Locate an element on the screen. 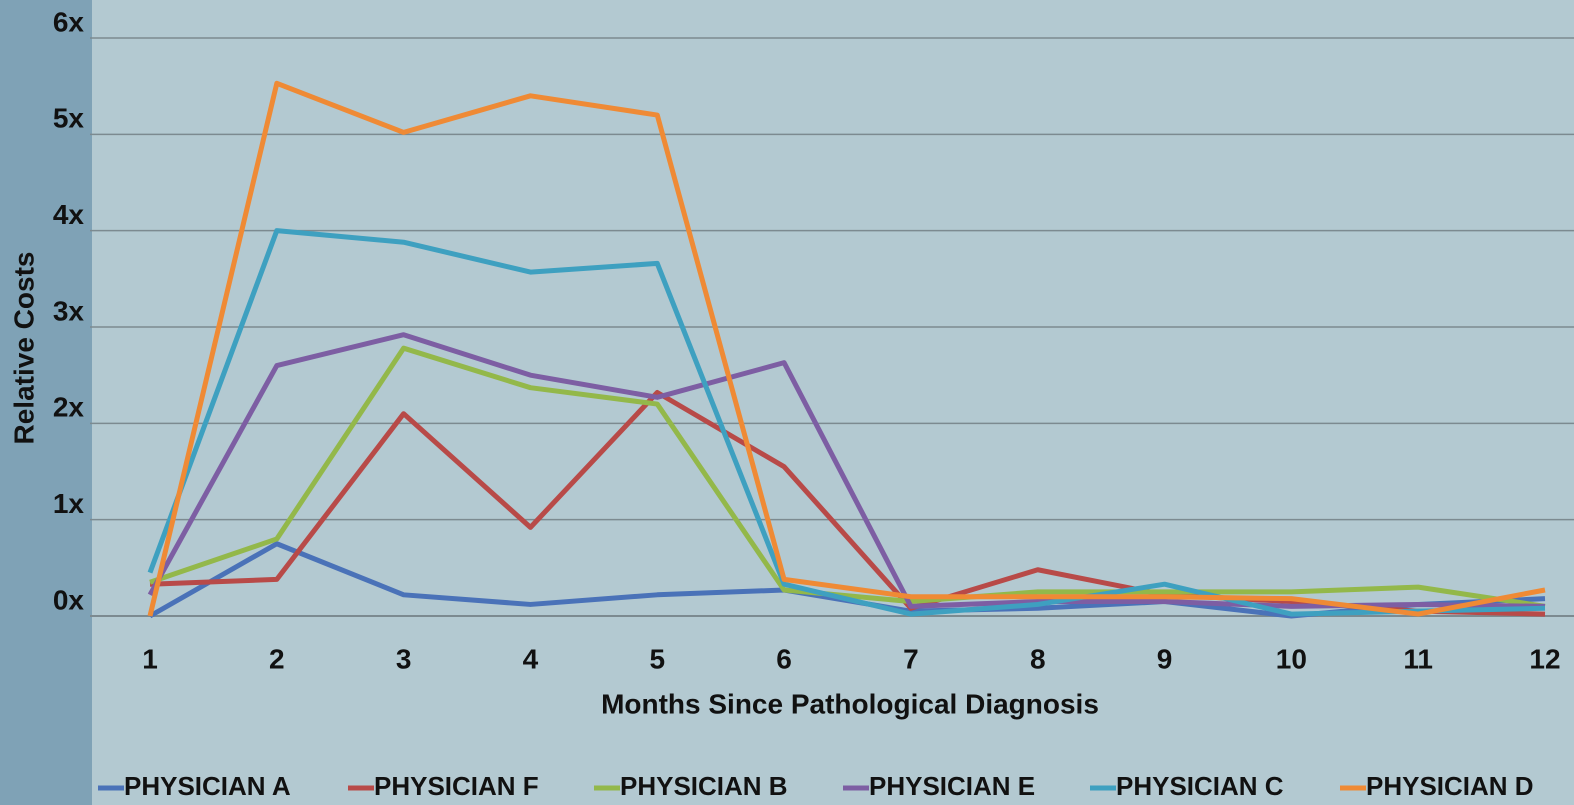 The width and height of the screenshot is (1574, 805). x-axis-label: Months Since Pathological Diagnosis is located at coordinates (850, 703).